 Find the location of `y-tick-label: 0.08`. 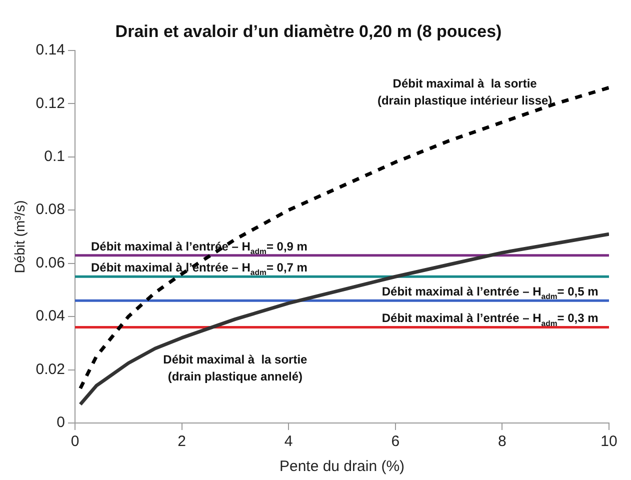

y-tick-label: 0.08 is located at coordinates (50, 209).